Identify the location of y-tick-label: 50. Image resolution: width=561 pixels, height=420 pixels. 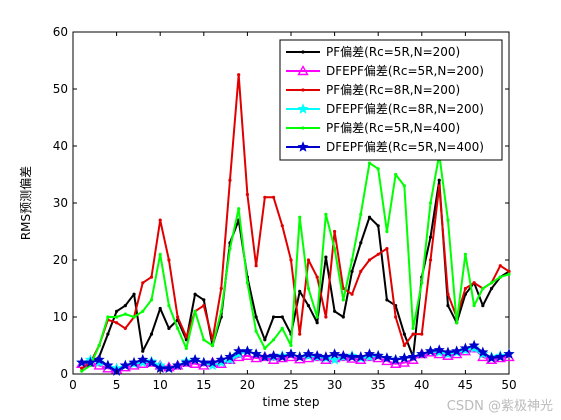
(60, 89).